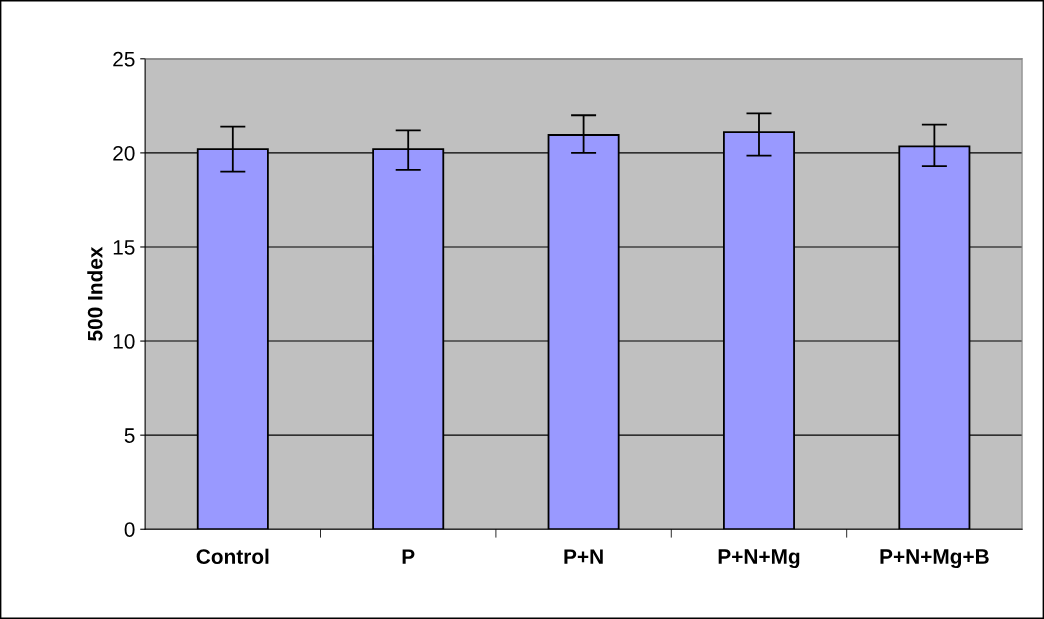  Describe the element at coordinates (95, 293) in the screenshot. I see `y-axis-title: 500 Index` at that location.